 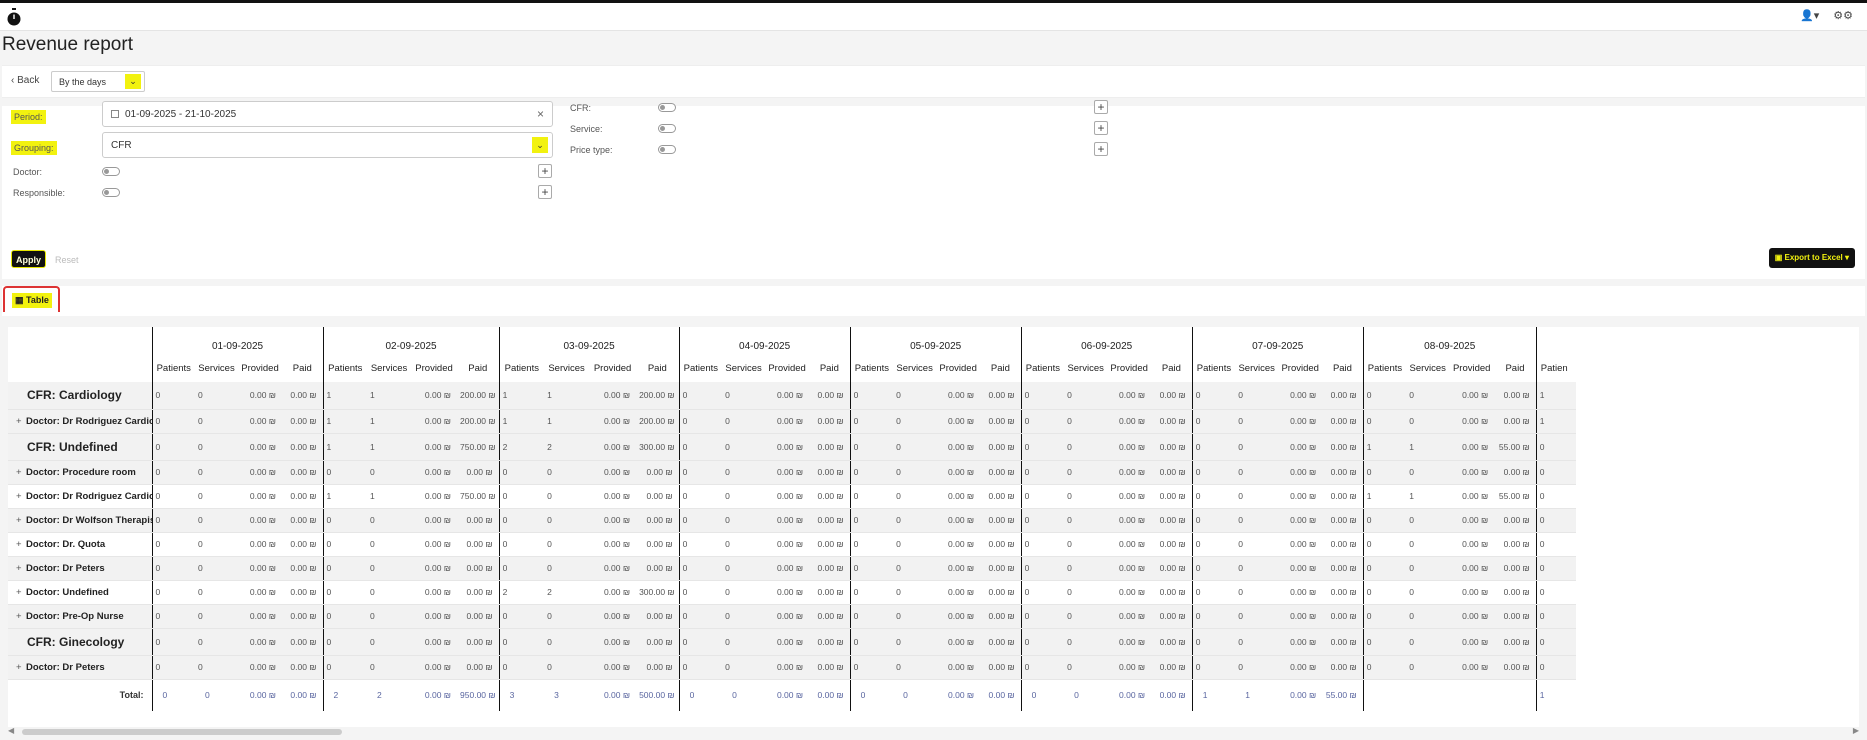 What do you see at coordinates (11, 730) in the screenshot?
I see `scroll-left-icon: ◀` at bounding box center [11, 730].